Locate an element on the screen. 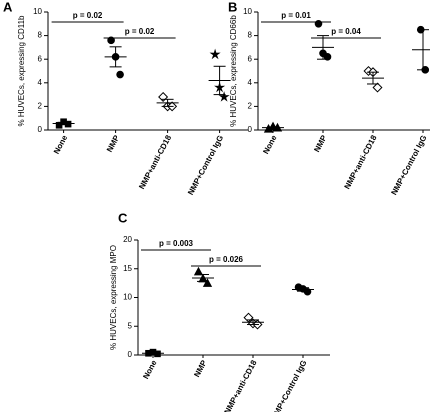  p-value: p = 0.04 is located at coordinates (346, 31).